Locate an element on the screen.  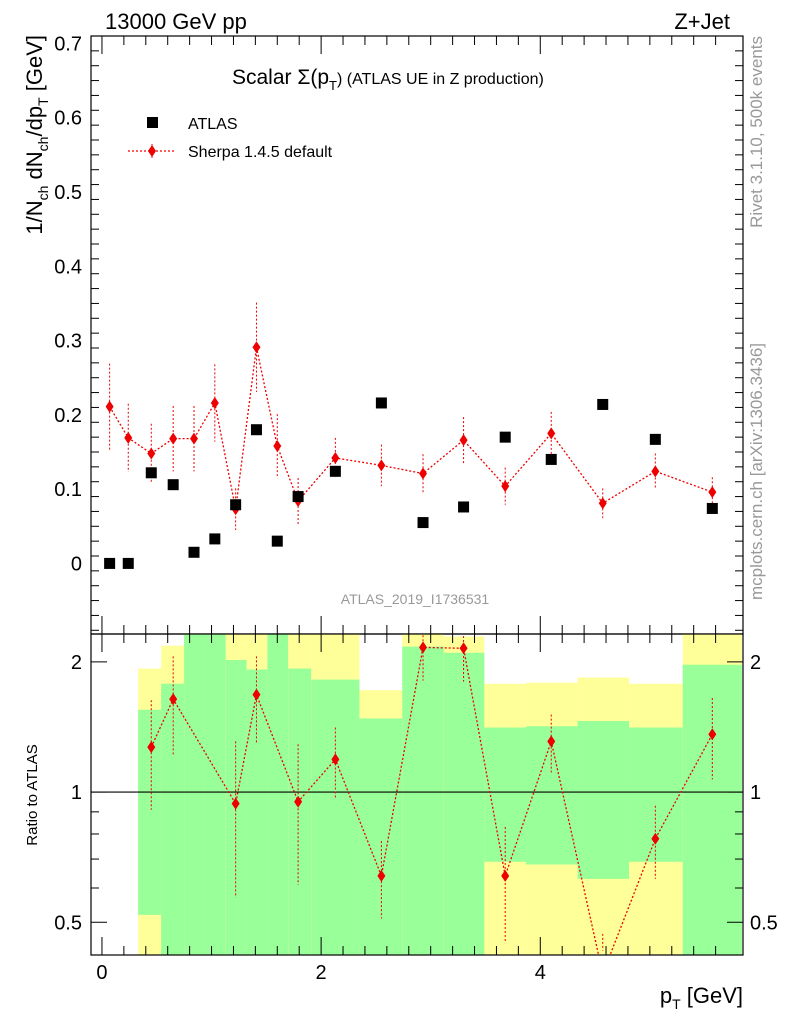
ratio-y-tick-label: 0.5 is located at coordinates (68, 923).